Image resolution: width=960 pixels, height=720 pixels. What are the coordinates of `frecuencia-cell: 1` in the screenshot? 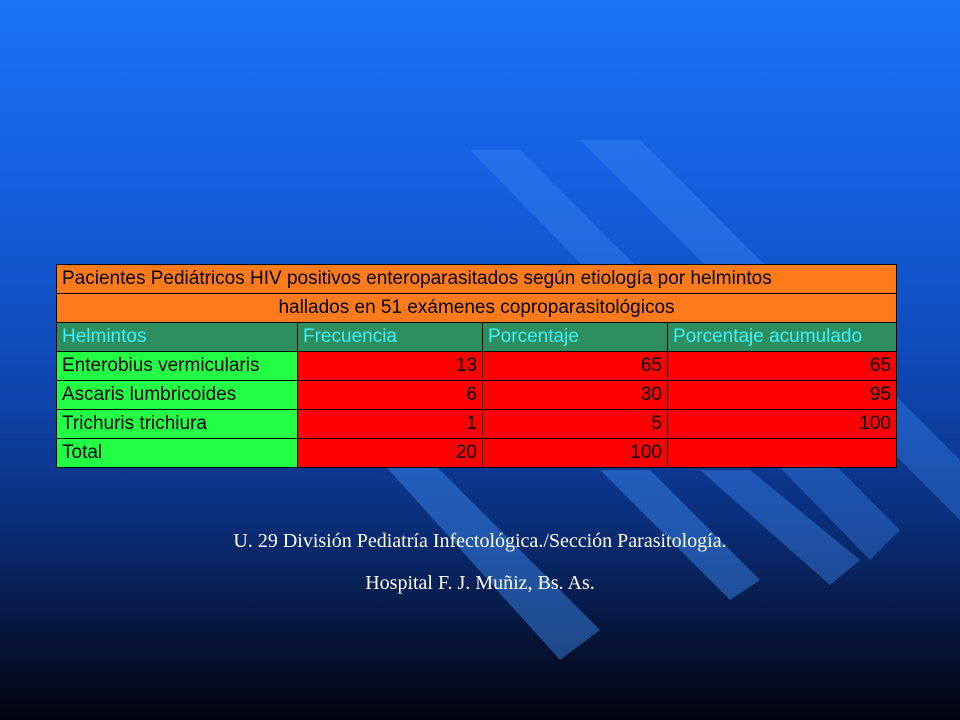 It's located at (390, 424).